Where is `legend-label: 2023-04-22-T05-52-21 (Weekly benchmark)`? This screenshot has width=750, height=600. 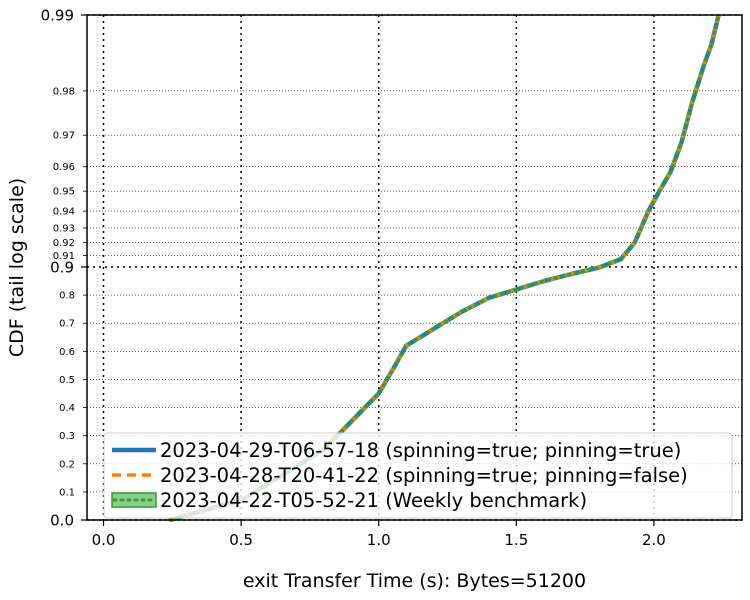 legend-label: 2023-04-22-T05-52-21 (Weekly benchmark) is located at coordinates (373, 500).